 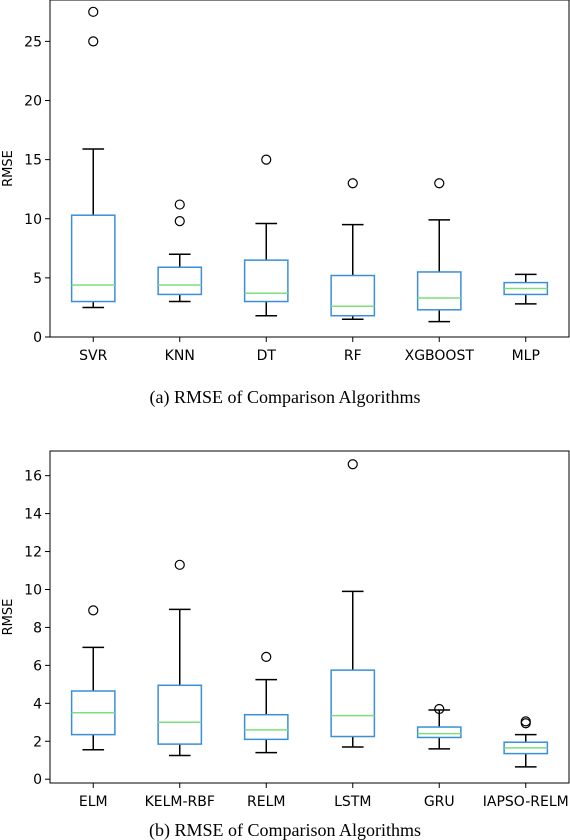 What do you see at coordinates (440, 356) in the screenshot?
I see `x-tick-label: XGBOOST` at bounding box center [440, 356].